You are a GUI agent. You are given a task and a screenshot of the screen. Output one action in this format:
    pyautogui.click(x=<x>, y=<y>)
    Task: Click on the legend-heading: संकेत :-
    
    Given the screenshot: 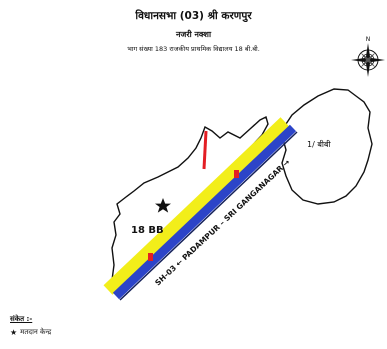 What is the action you would take?
    pyautogui.click(x=21, y=319)
    